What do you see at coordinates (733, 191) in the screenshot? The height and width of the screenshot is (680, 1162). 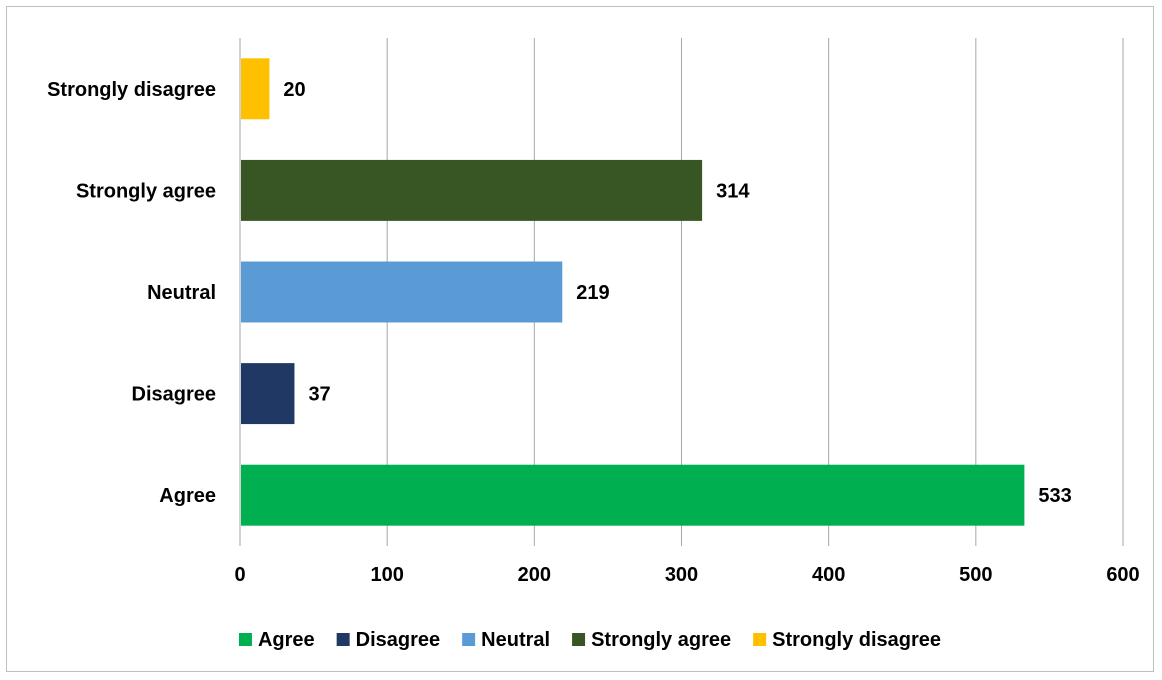 I see `data-label-strongly-agree: 314` at bounding box center [733, 191].